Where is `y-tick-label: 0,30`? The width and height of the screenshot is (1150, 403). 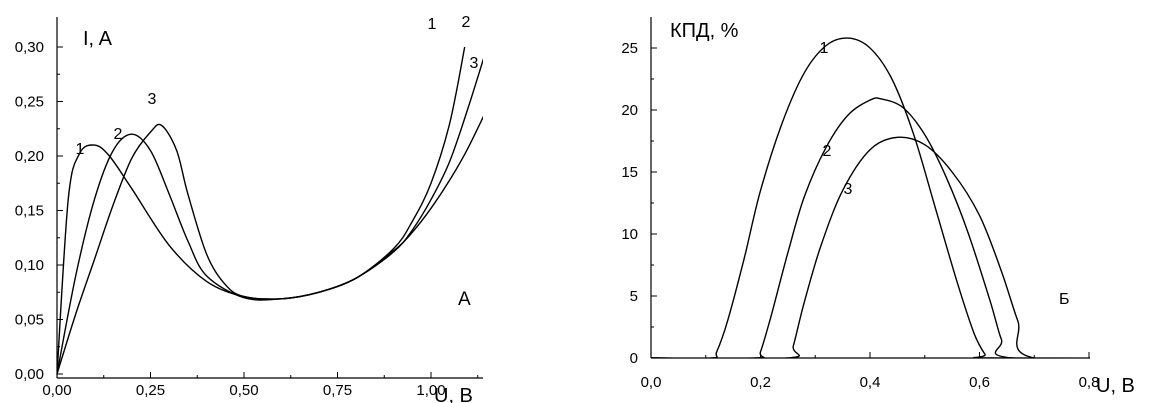
y-tick-label: 0,30 is located at coordinates (29, 47).